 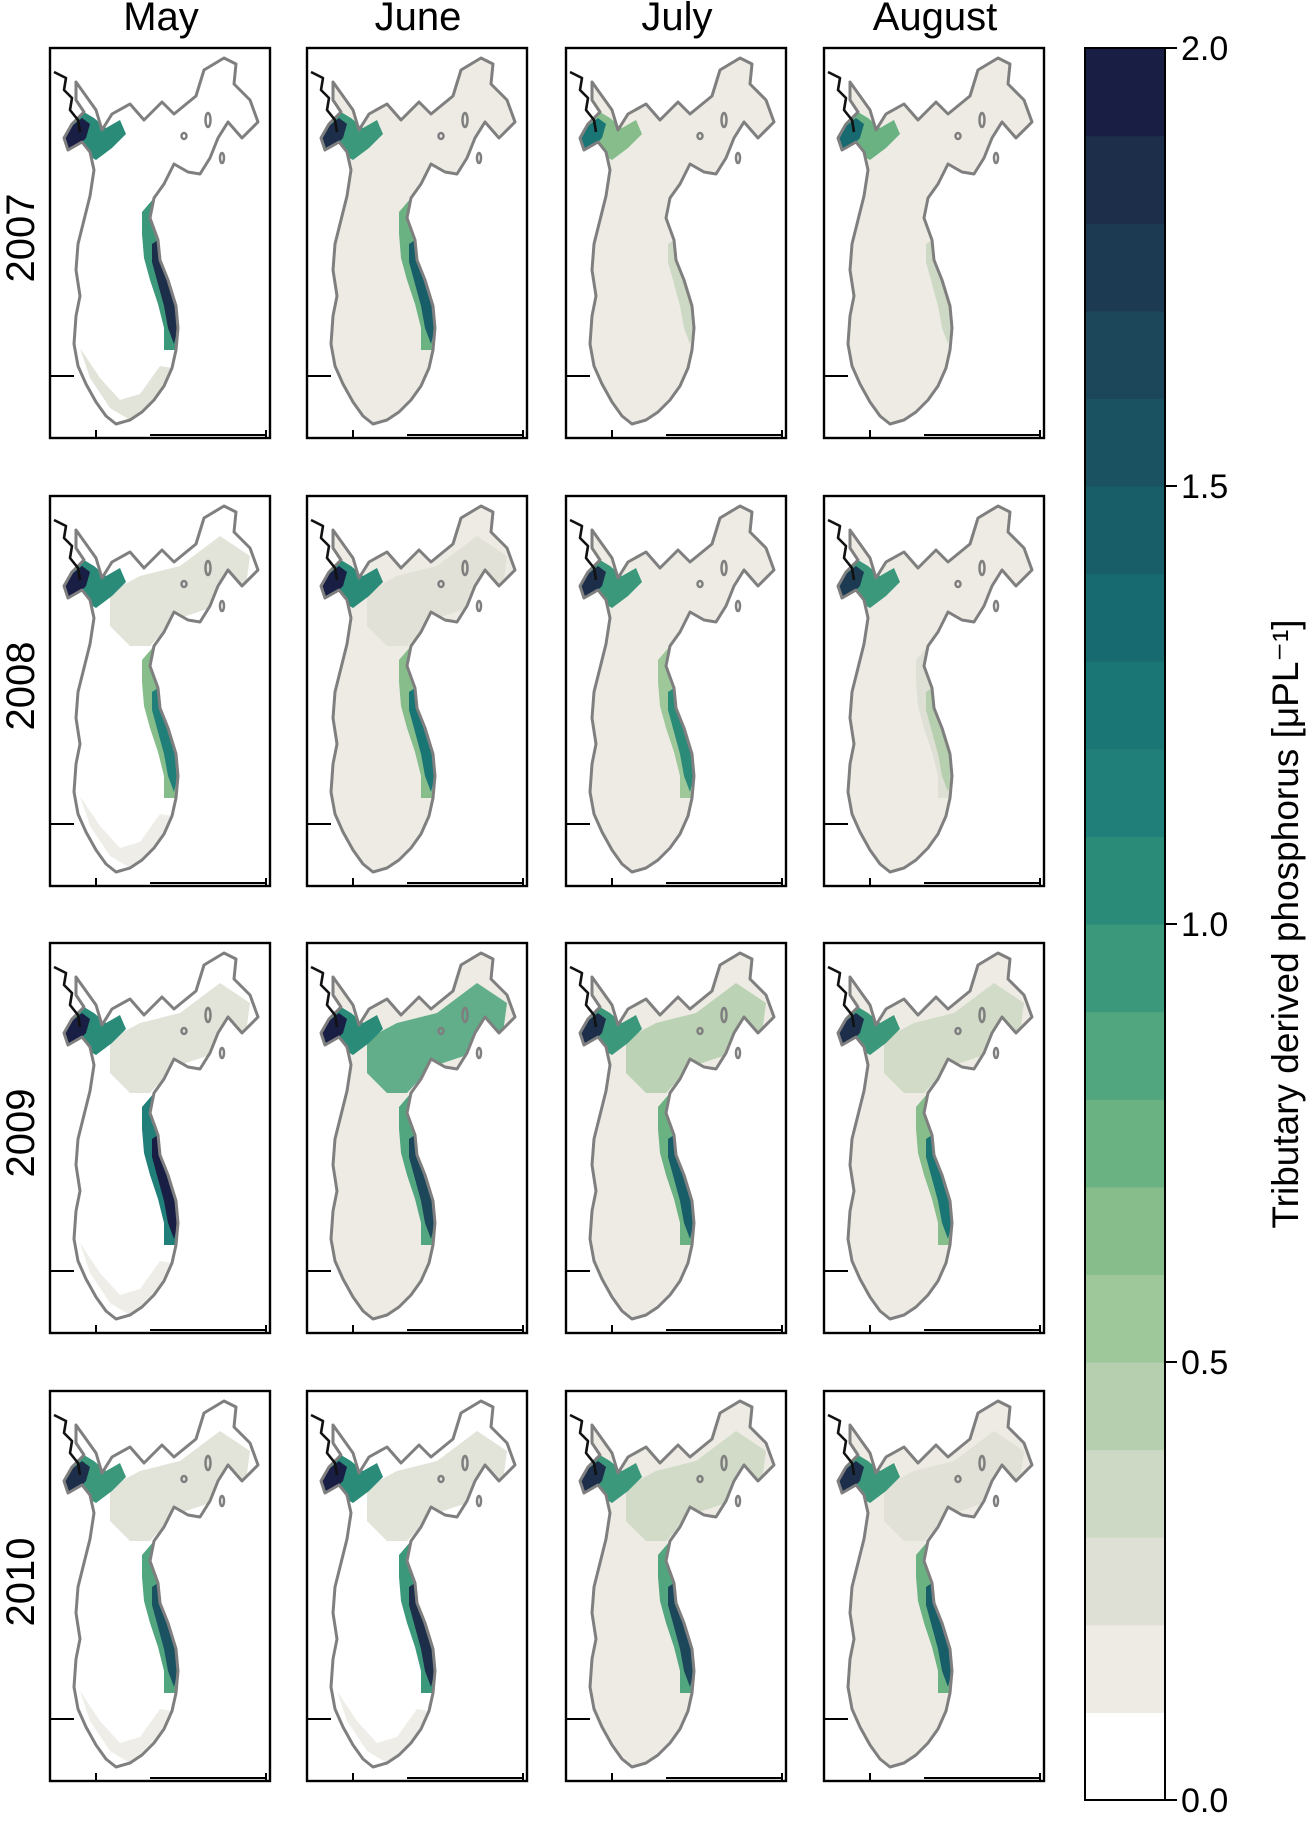 I want to click on map-panel-2009-august, so click(x=934, y=1138).